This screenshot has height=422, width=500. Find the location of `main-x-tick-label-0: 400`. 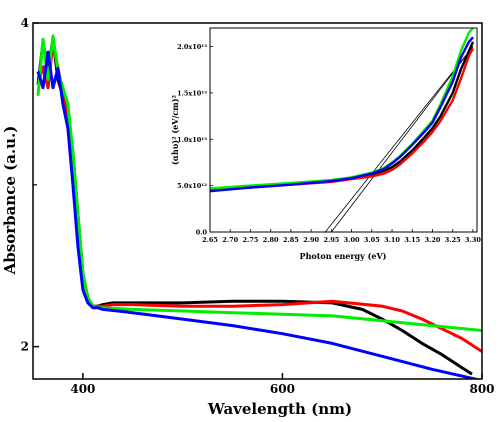

main-x-tick-label-0: 400 is located at coordinates (82, 389).